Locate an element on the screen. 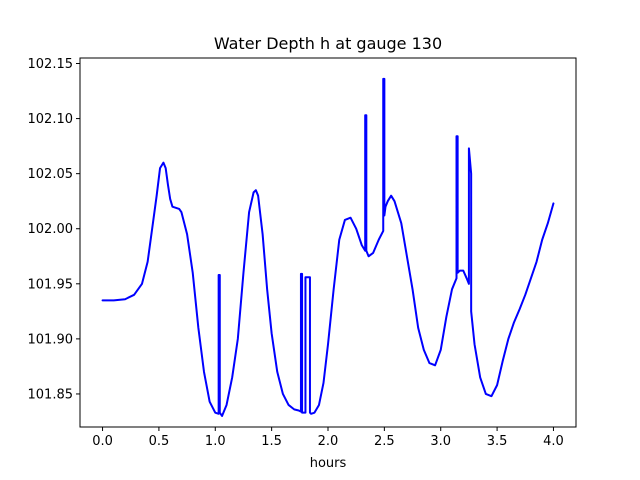 This screenshot has width=640, height=480. x-tick-label: 1.0 is located at coordinates (215, 441).